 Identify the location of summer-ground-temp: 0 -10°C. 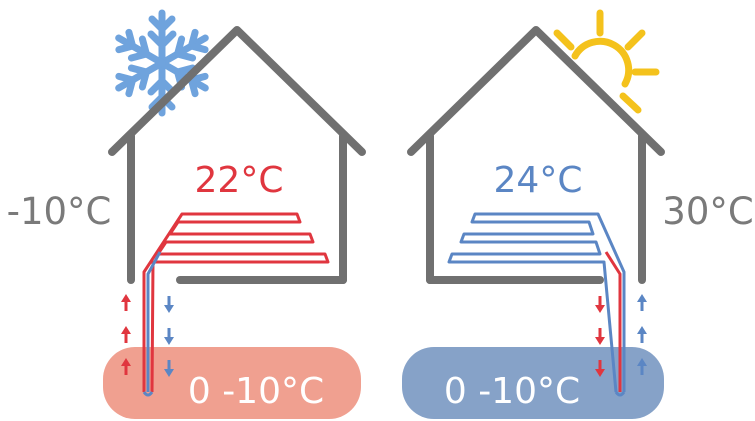
(512, 391).